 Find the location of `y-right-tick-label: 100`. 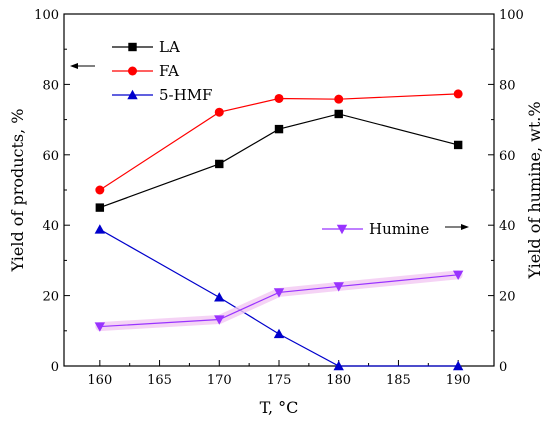

y-right-tick-label: 100 is located at coordinates (511, 15).